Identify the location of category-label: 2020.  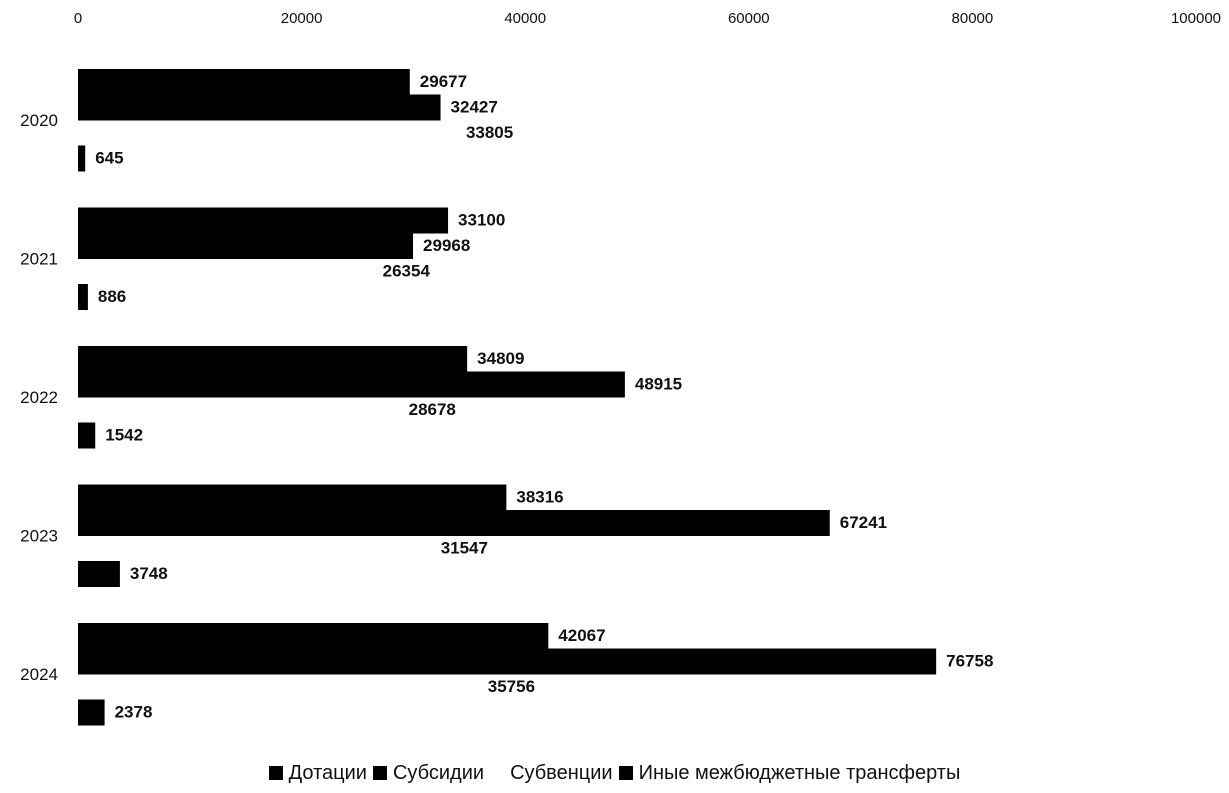
(39, 120).